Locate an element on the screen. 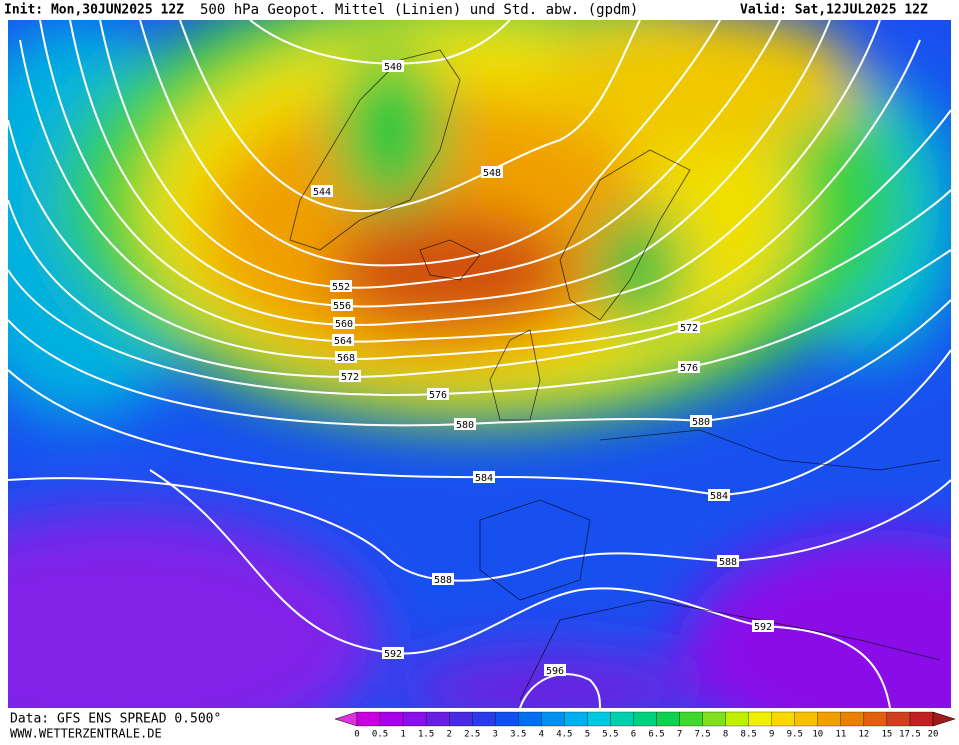 The height and width of the screenshot is (745, 959). contour-label: 544 is located at coordinates (322, 192).